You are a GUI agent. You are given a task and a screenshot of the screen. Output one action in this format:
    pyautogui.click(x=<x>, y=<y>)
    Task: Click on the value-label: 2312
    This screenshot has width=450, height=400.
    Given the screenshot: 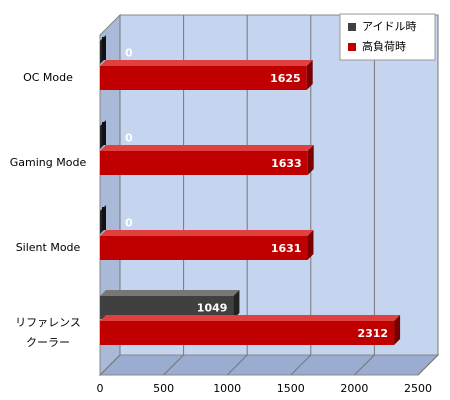 What is the action you would take?
    pyautogui.click(x=372, y=333)
    